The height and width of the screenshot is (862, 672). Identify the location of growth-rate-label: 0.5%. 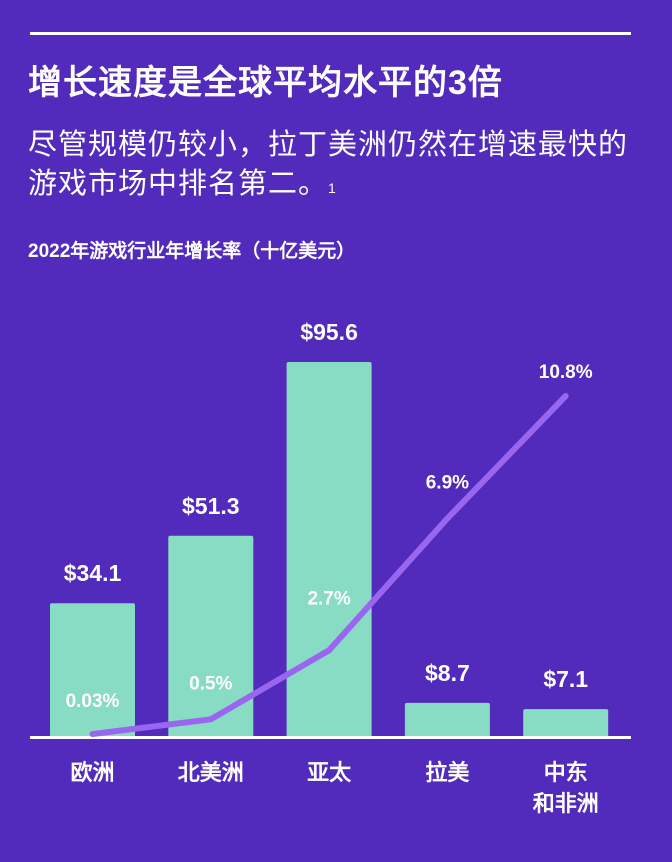
(210, 683).